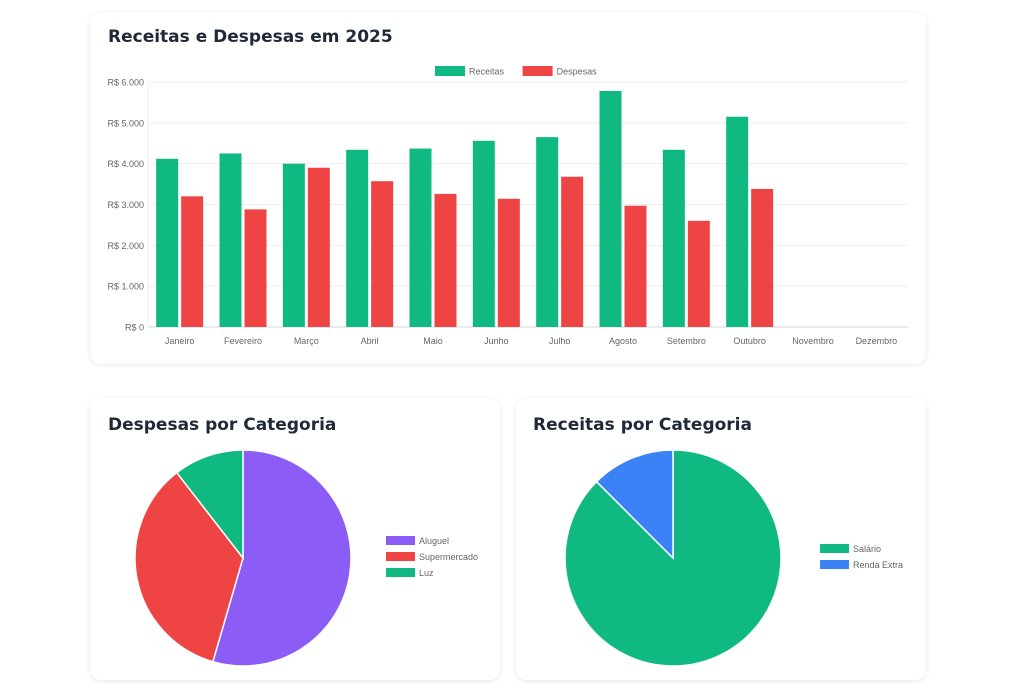  What do you see at coordinates (834, 548) in the screenshot?
I see `legend-swatch-salario` at bounding box center [834, 548].